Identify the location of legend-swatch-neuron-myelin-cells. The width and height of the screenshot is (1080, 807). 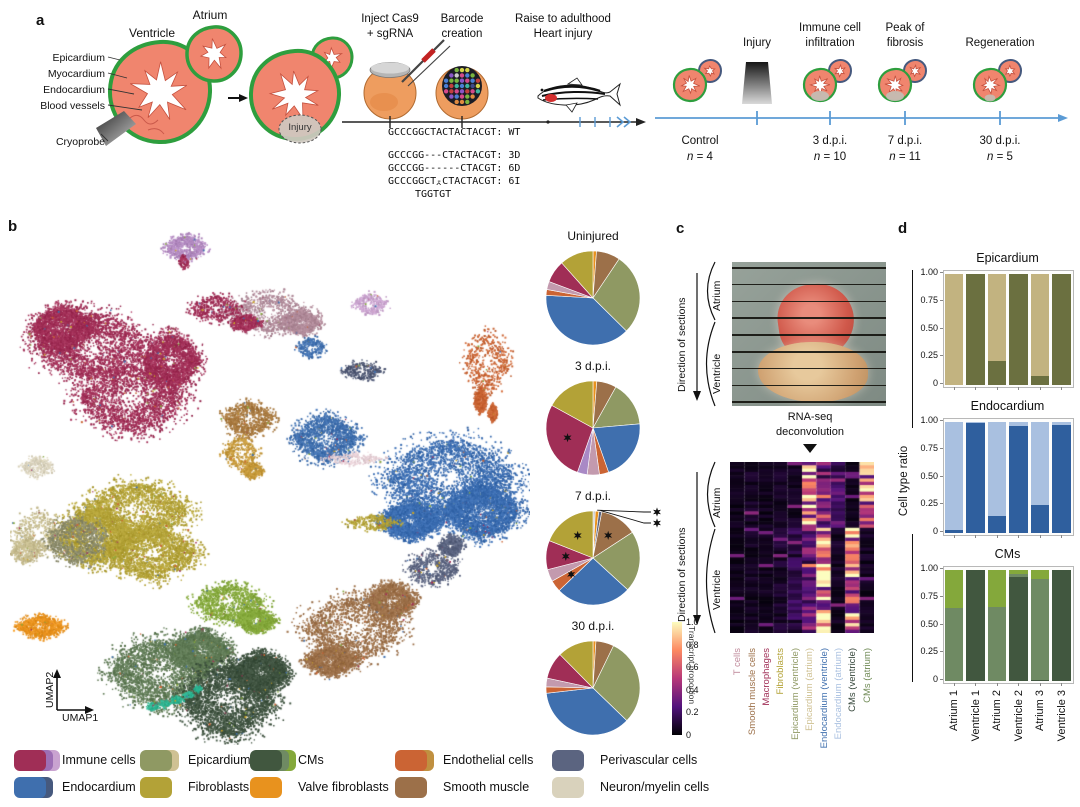
(575, 787).